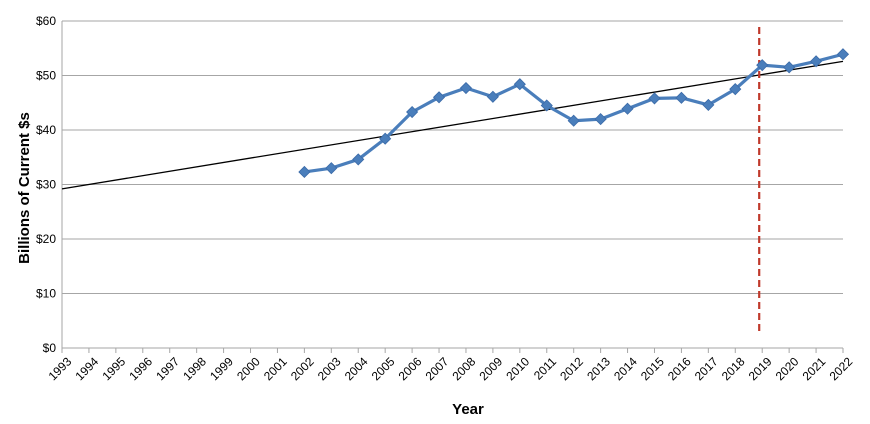 This screenshot has height=424, width=870. Describe the element at coordinates (356, 368) in the screenshot. I see `x-tick-label: 2004` at that location.